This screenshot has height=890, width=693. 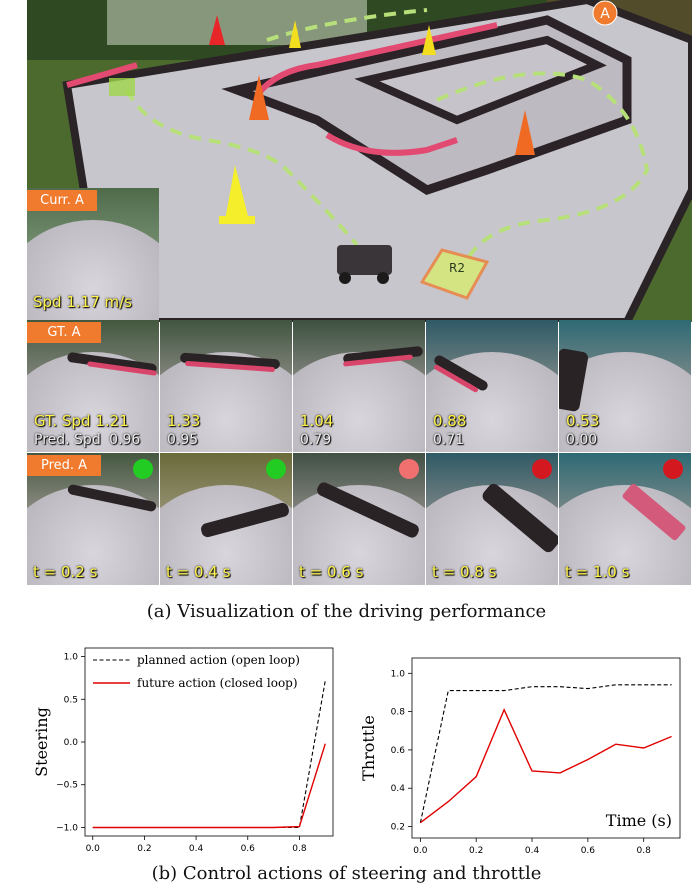 I want to click on gt-speed-value-1: 1.21, so click(x=112, y=421).